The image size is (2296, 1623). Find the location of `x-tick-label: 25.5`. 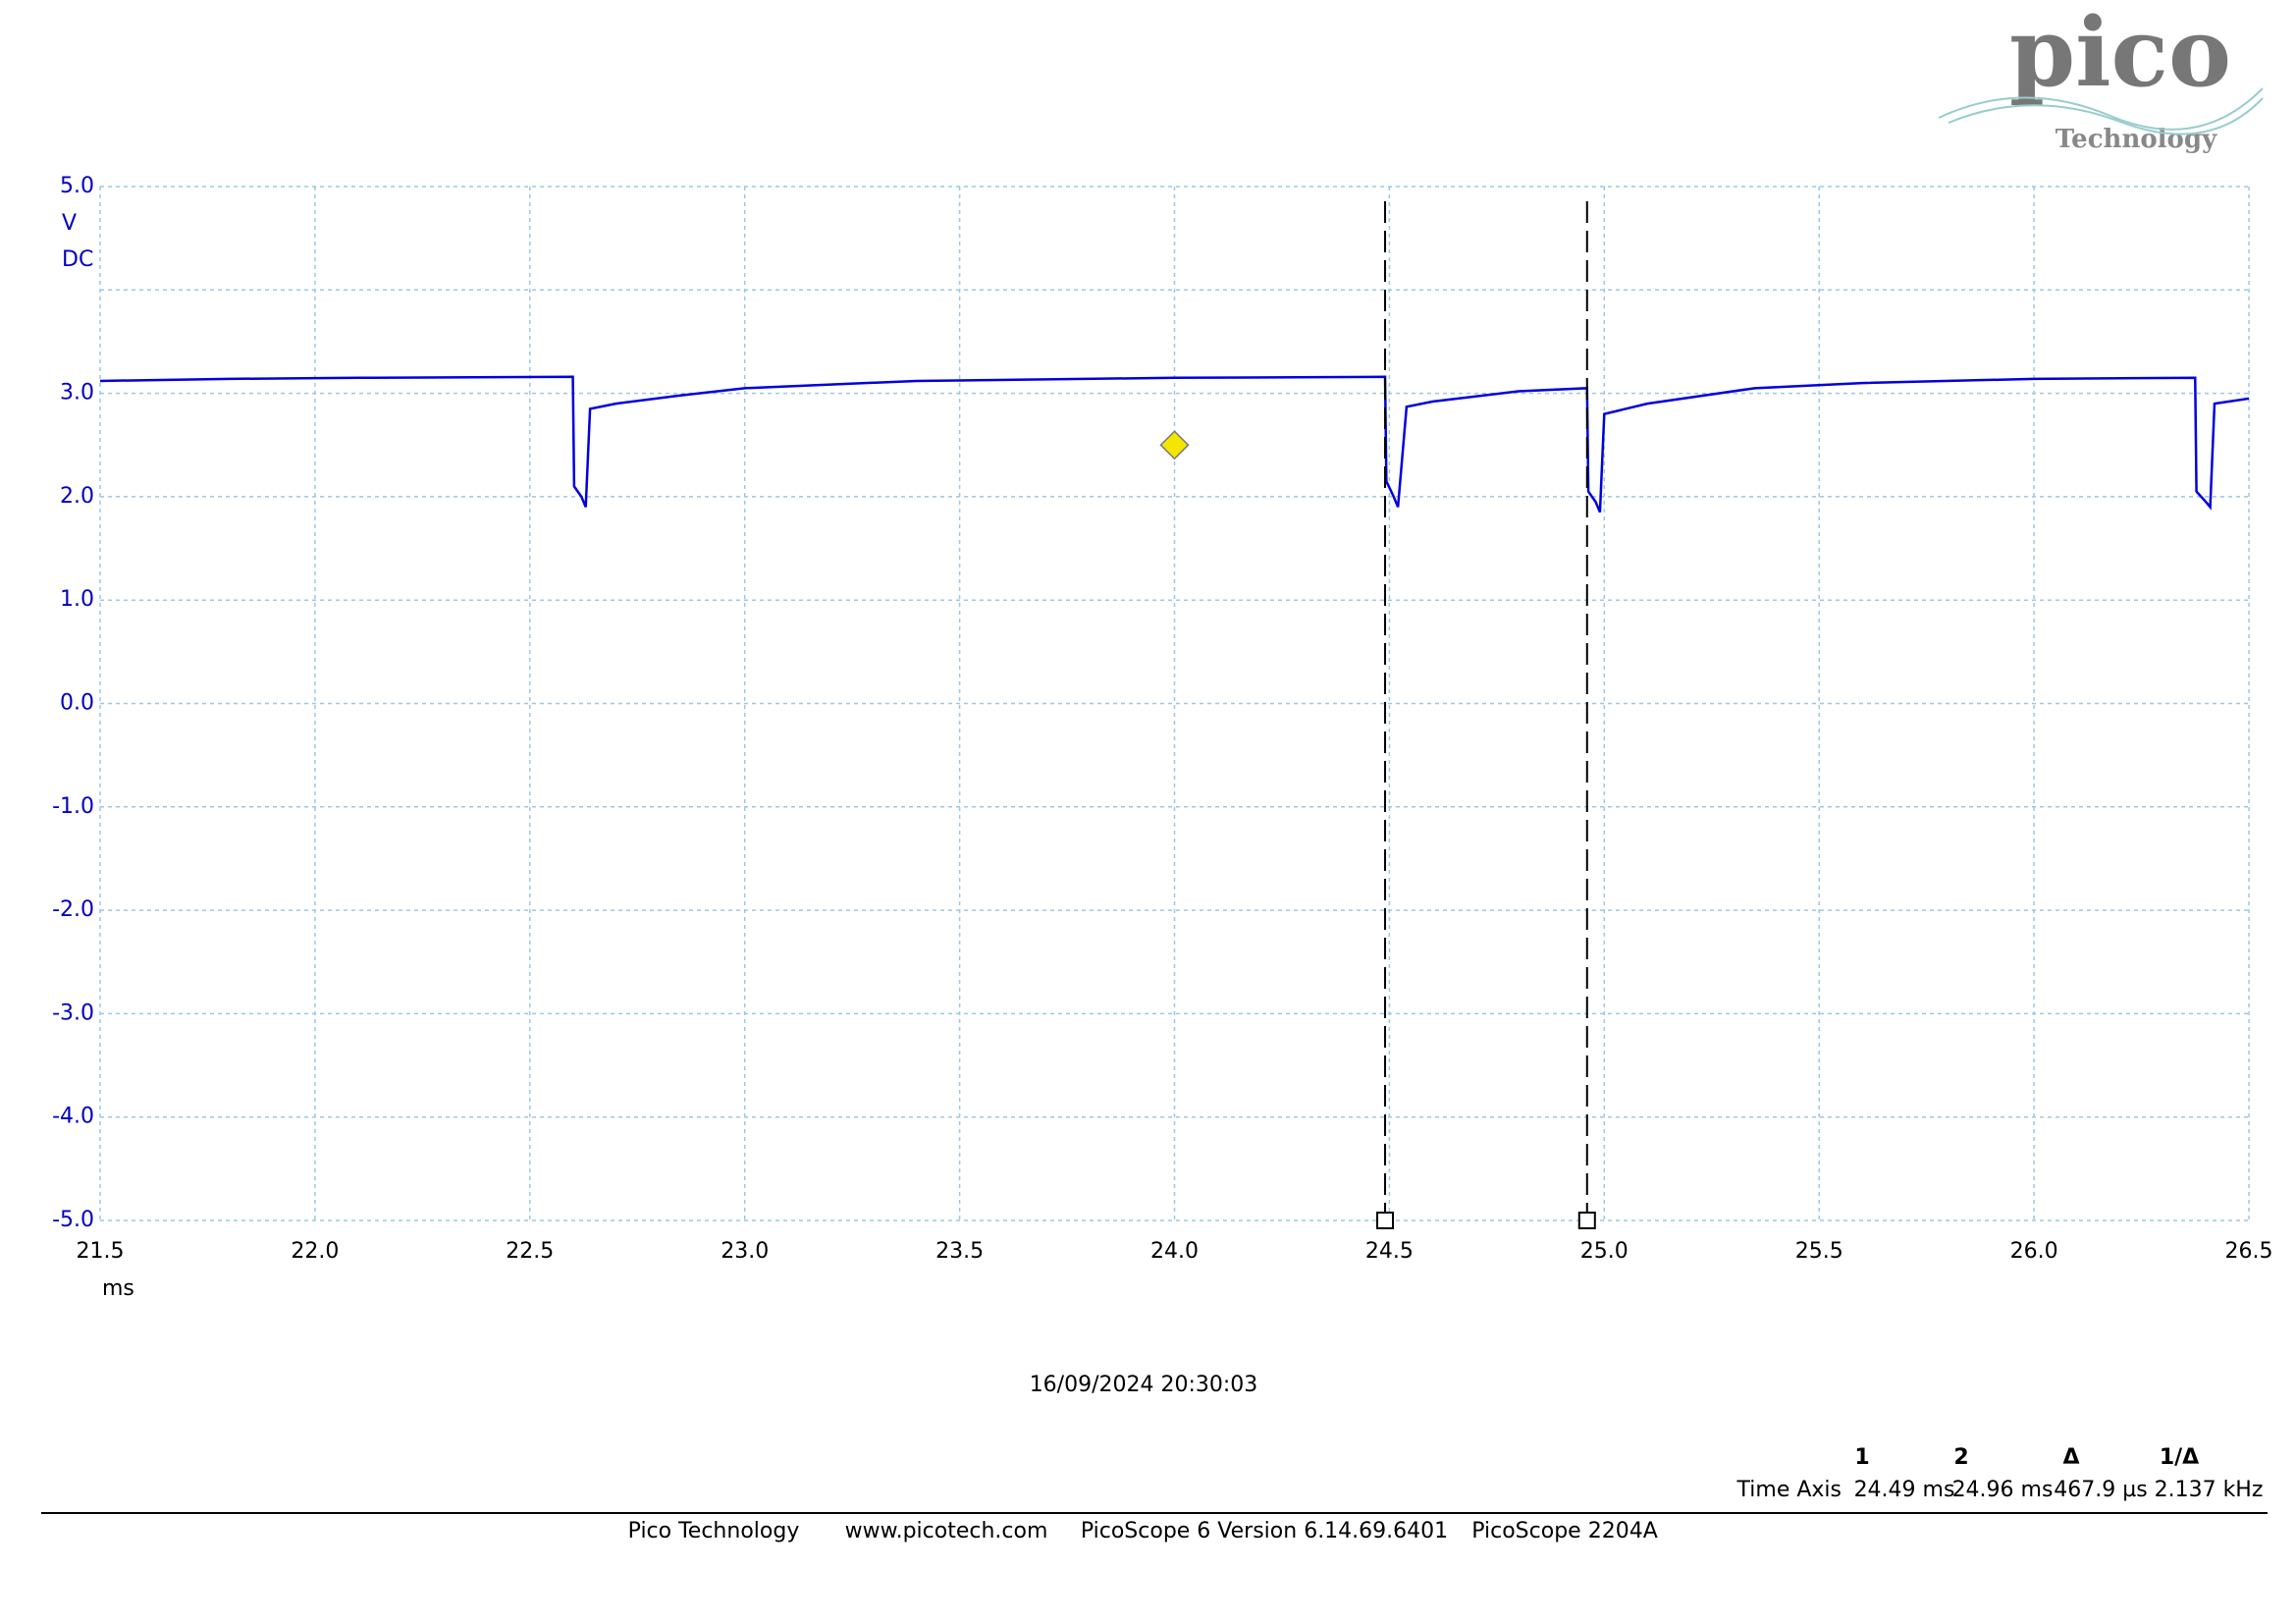

x-tick-label: 25.5 is located at coordinates (1819, 1251).